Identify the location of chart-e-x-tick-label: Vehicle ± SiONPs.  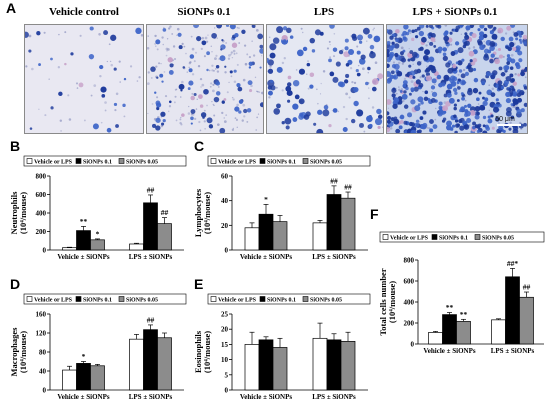
(266, 397).